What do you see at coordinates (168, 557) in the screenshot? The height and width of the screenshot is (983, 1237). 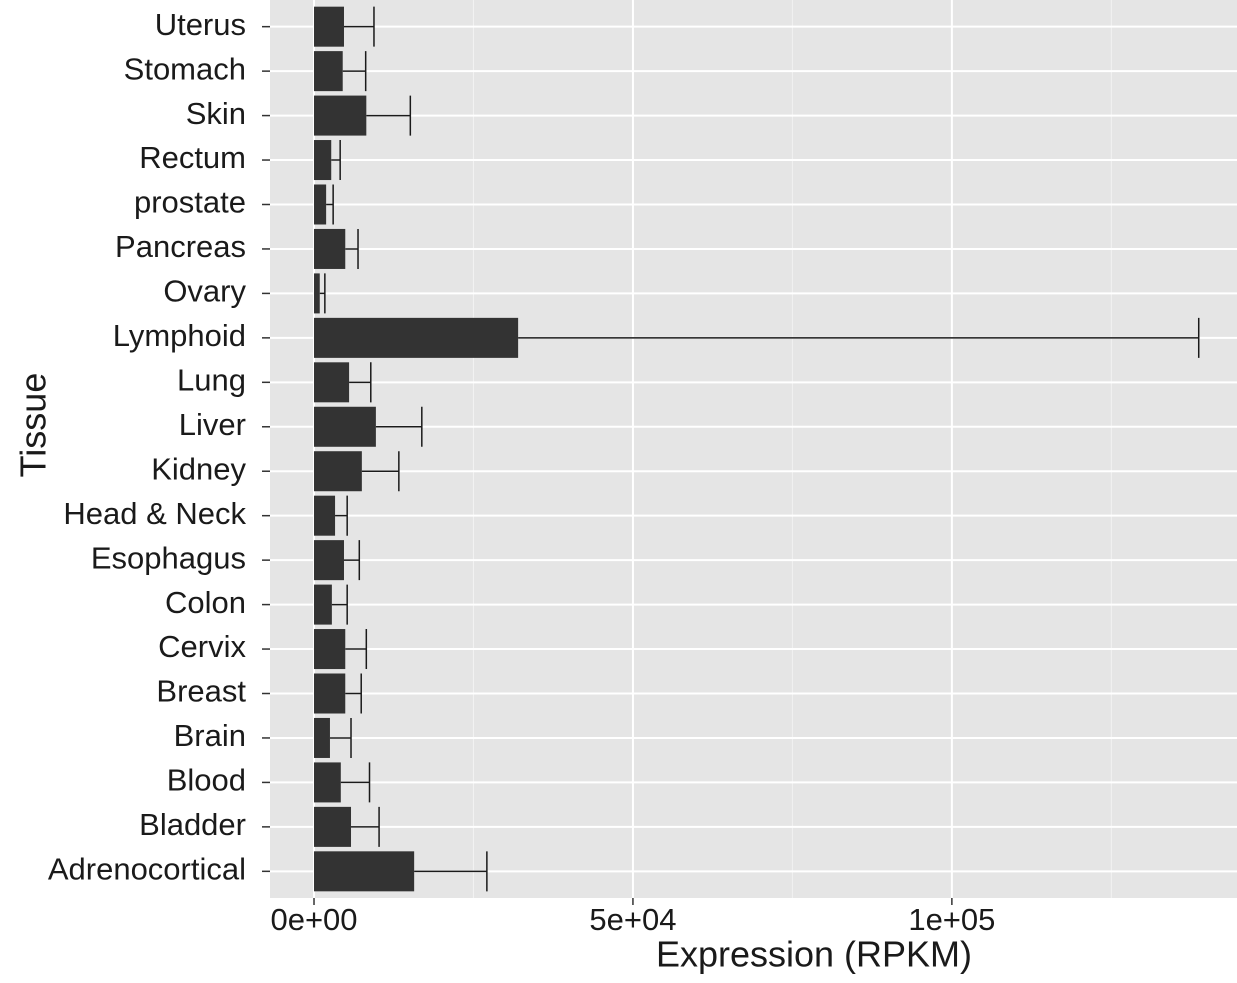 I see `y-tick-label: Esophagus` at bounding box center [168, 557].